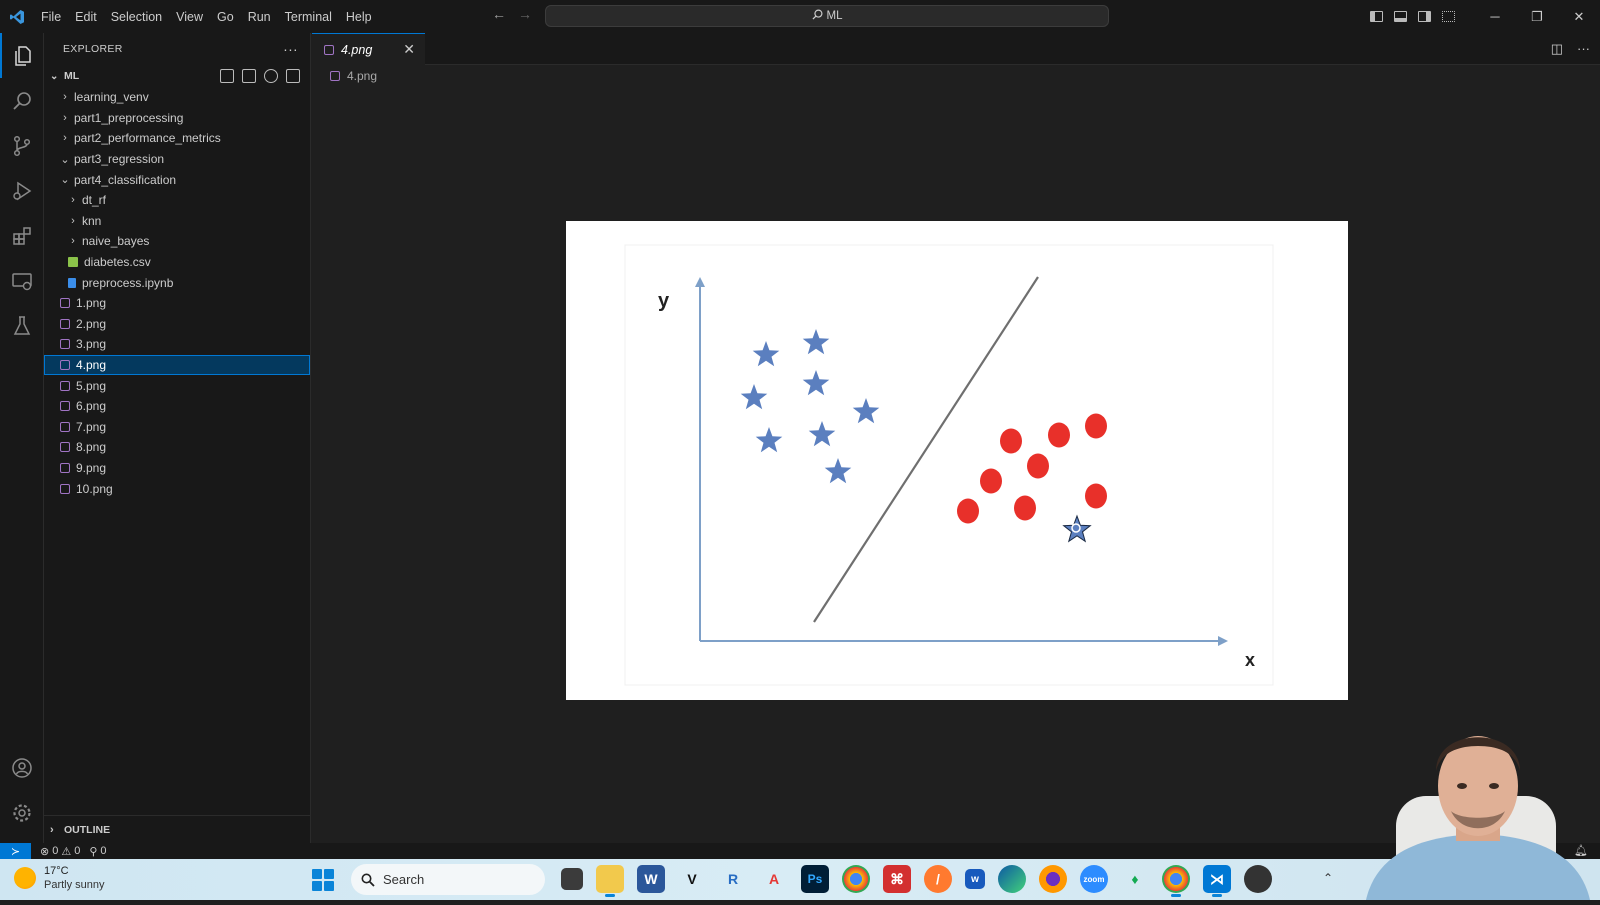 The width and height of the screenshot is (1600, 905). Describe the element at coordinates (774, 879) in the screenshot. I see `acrobat-icon: A` at that location.